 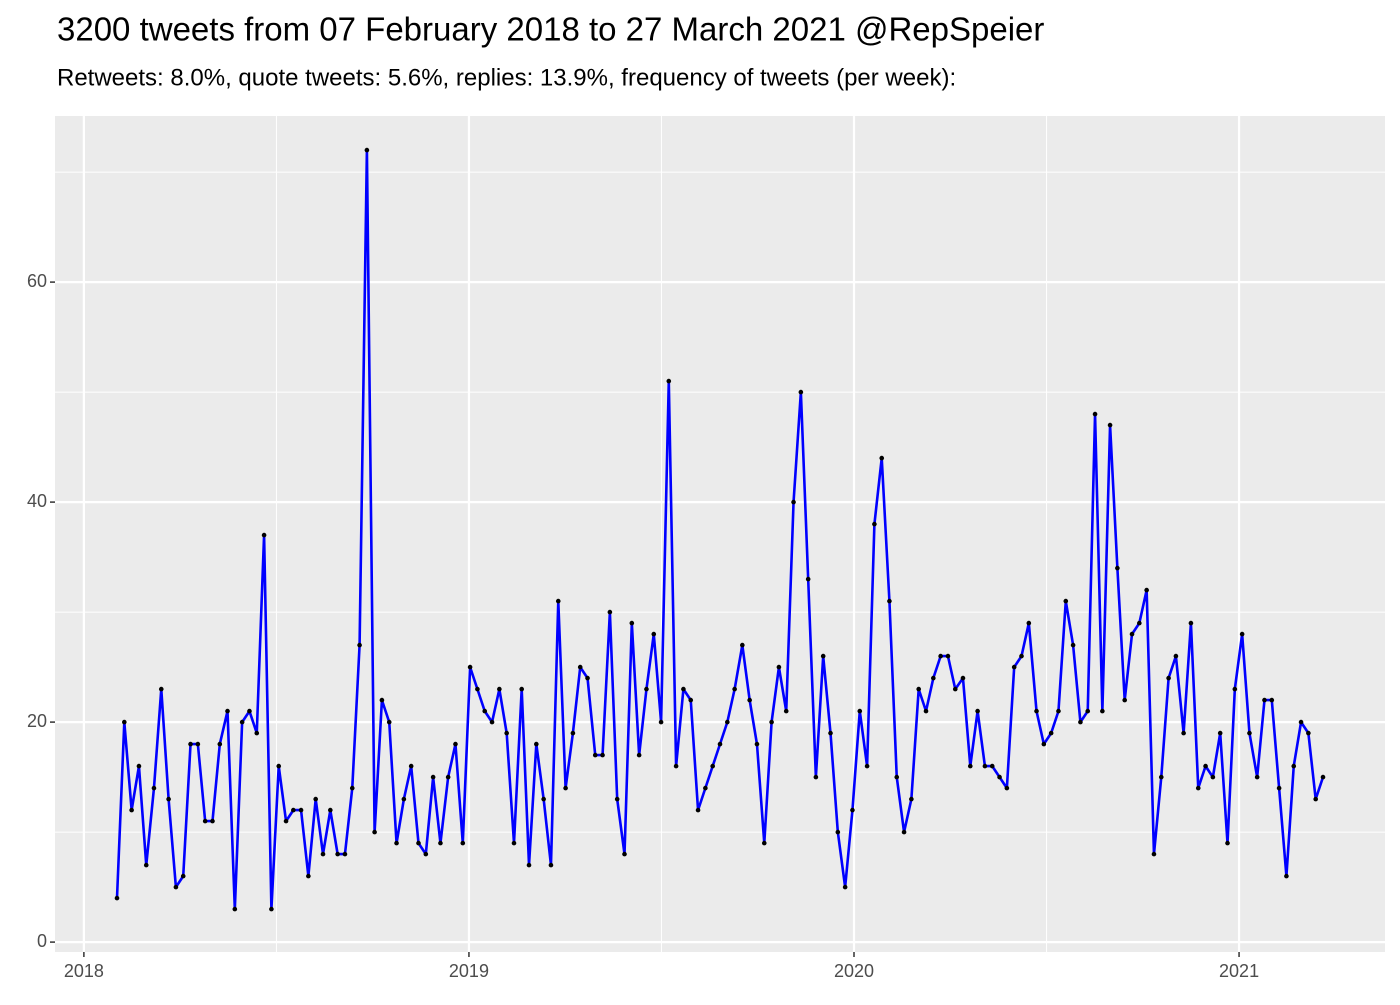 What do you see at coordinates (37, 501) in the screenshot?
I see `y-tick-label: 40` at bounding box center [37, 501].